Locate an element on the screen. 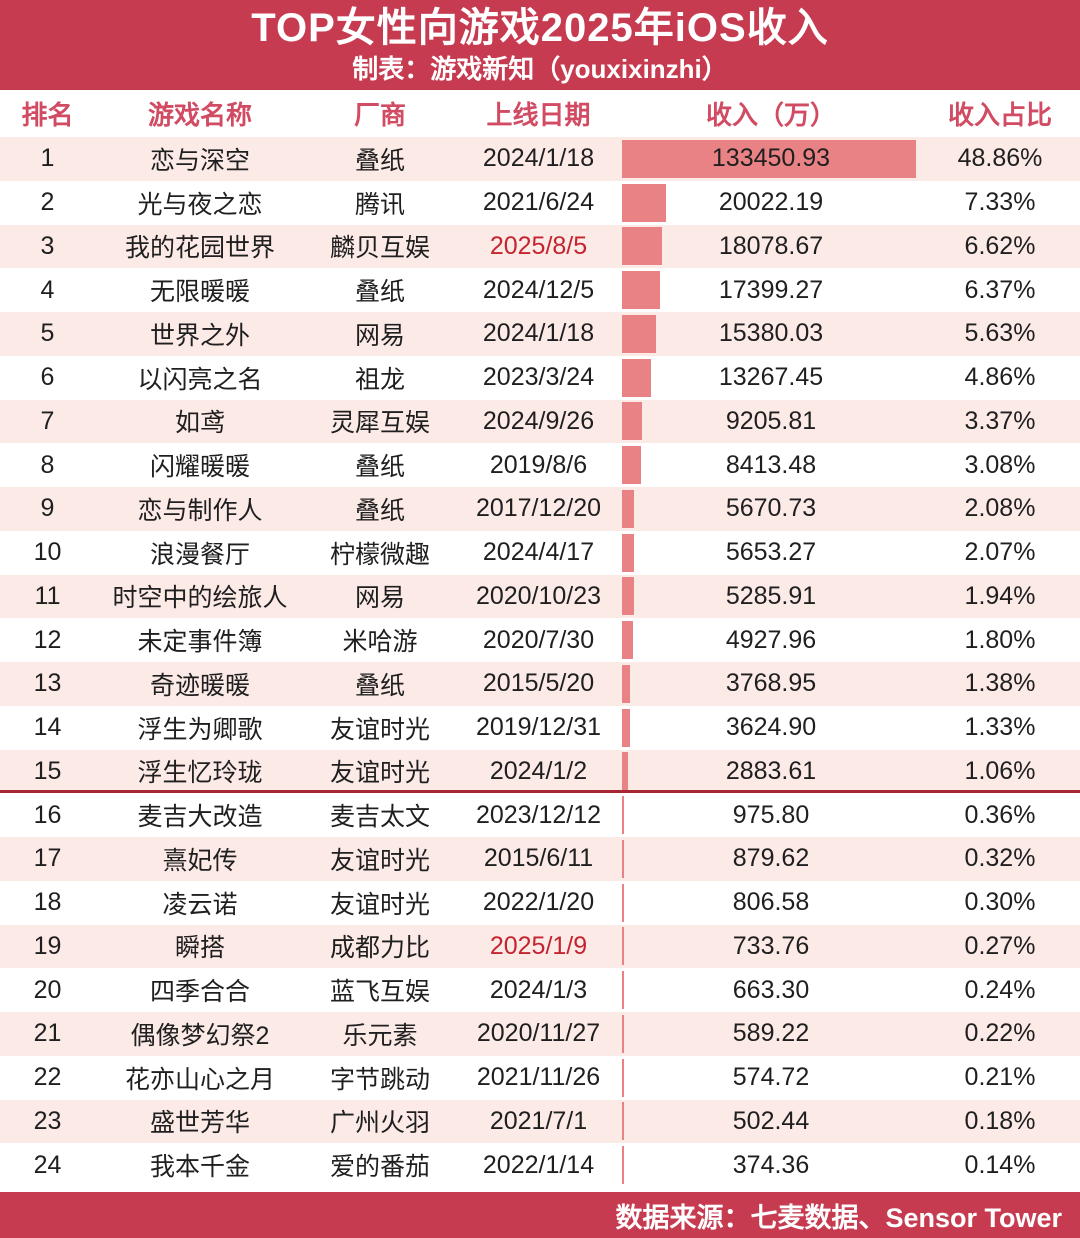  vendor-cell: 腾讯 is located at coordinates (379, 204).